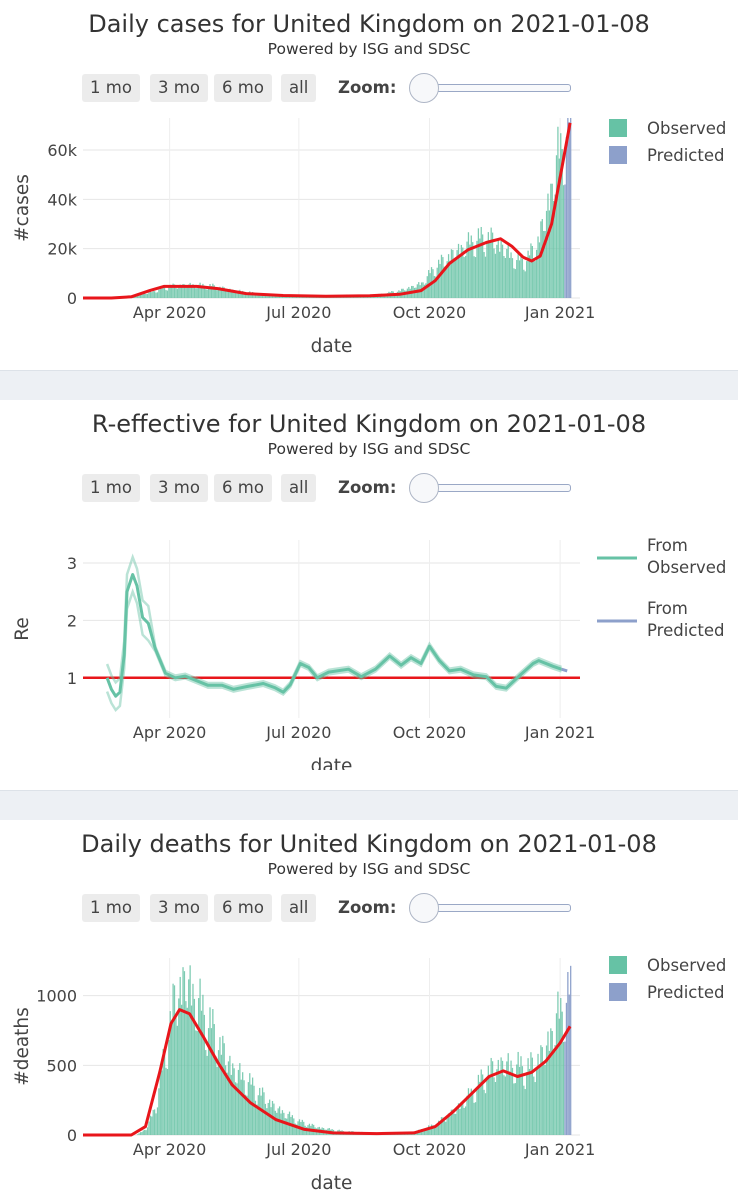 Image resolution: width=738 pixels, height=1200 pixels. What do you see at coordinates (686, 567) in the screenshot?
I see `legend-observed-label-line2: Observed` at bounding box center [686, 567].